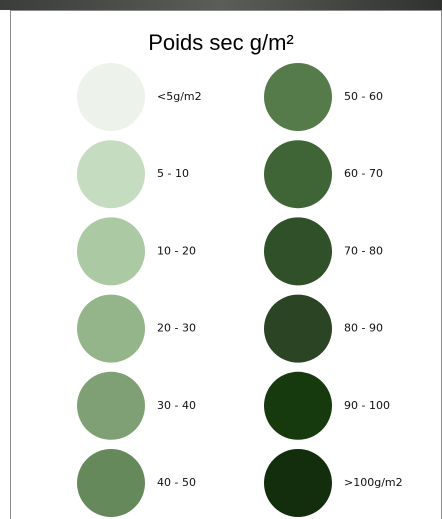 The width and height of the screenshot is (442, 519). What do you see at coordinates (221, 5) in the screenshot?
I see `map-strip` at bounding box center [221, 5].